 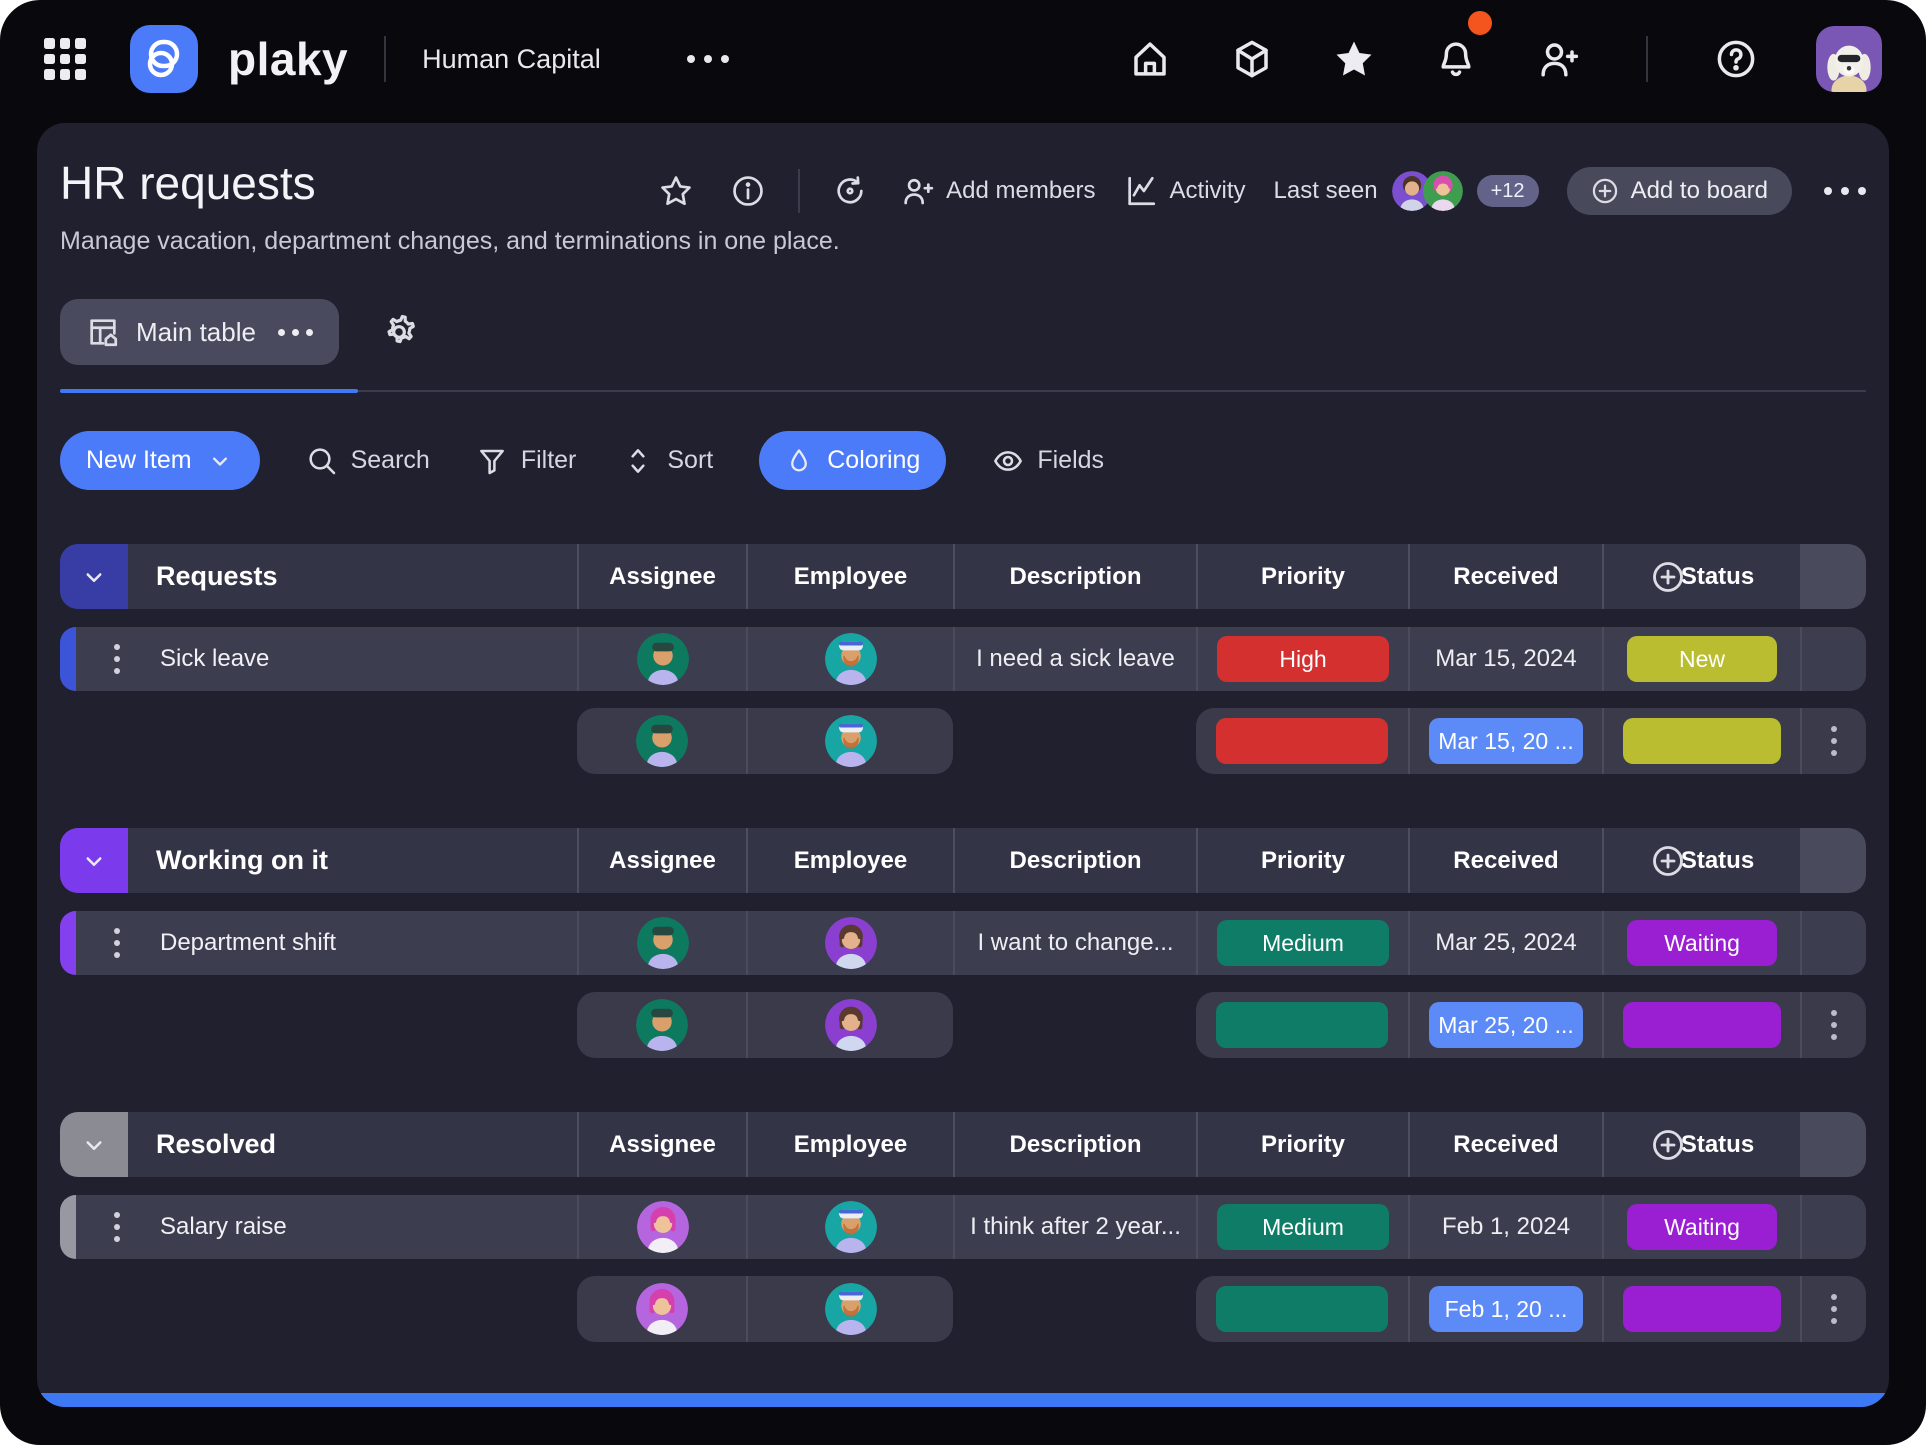 What do you see at coordinates (1505, 943) in the screenshot?
I see `received-cell: Mar 25, 2024` at bounding box center [1505, 943].